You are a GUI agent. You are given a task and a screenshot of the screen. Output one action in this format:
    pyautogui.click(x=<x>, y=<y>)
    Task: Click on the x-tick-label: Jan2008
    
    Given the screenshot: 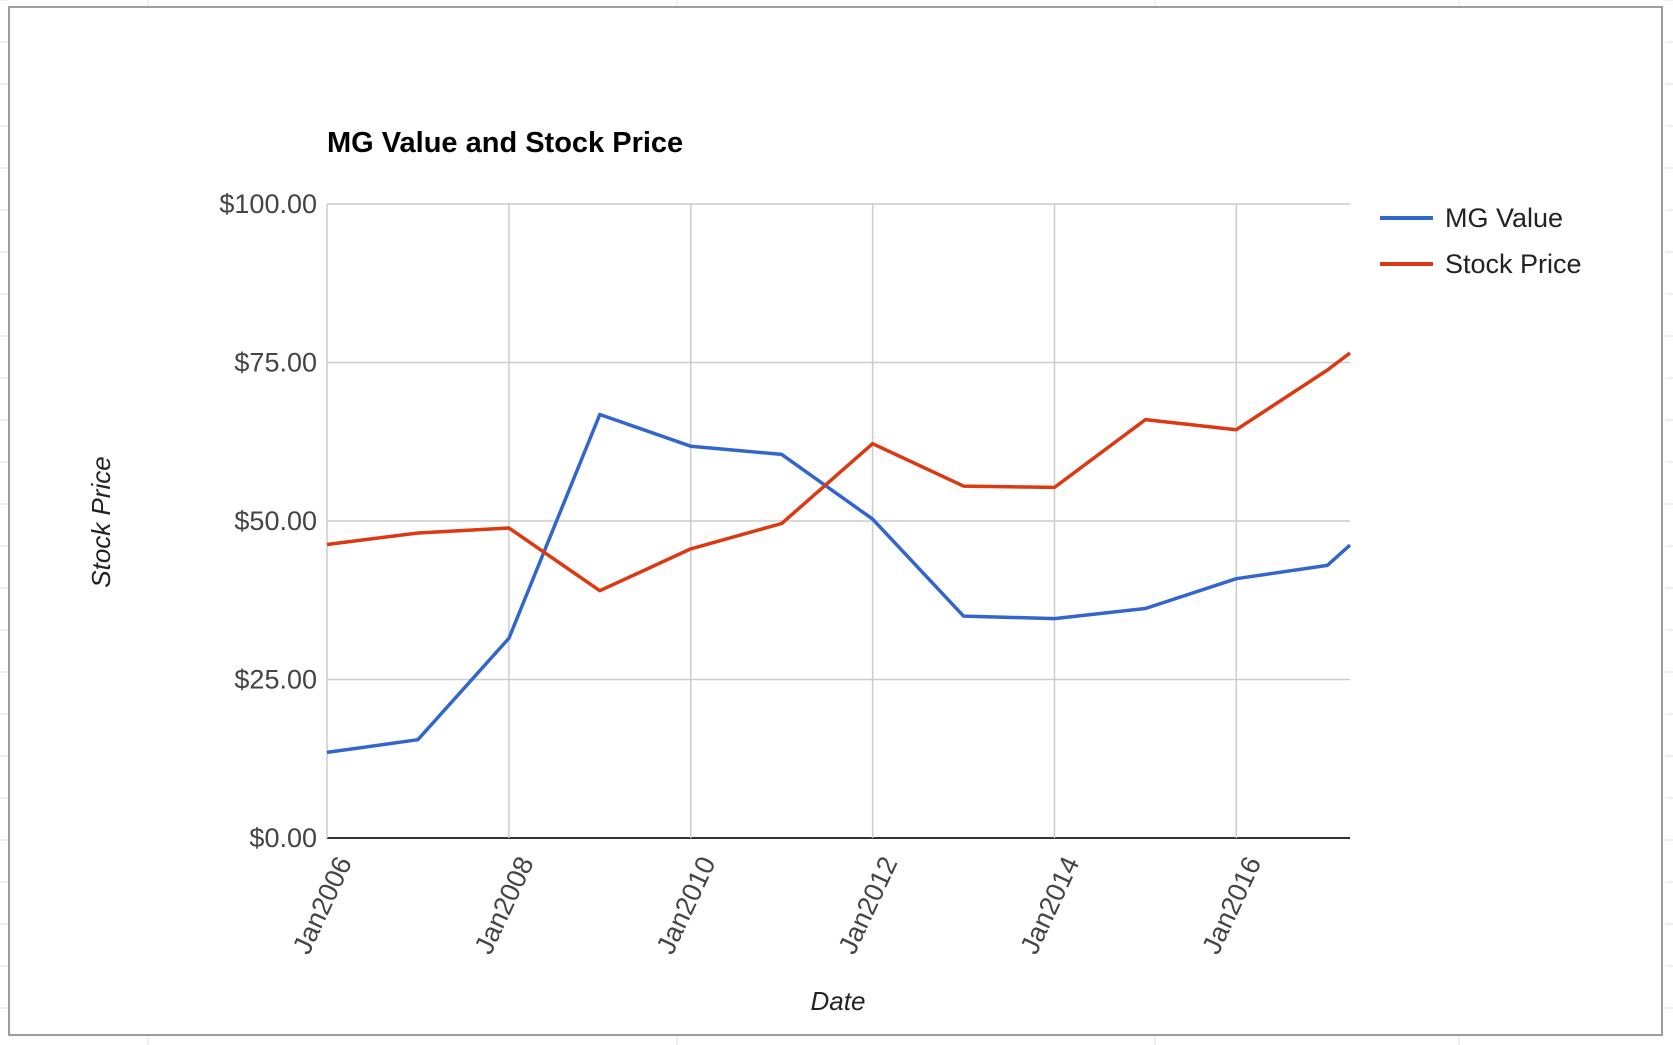 What is the action you would take?
    pyautogui.click(x=504, y=905)
    